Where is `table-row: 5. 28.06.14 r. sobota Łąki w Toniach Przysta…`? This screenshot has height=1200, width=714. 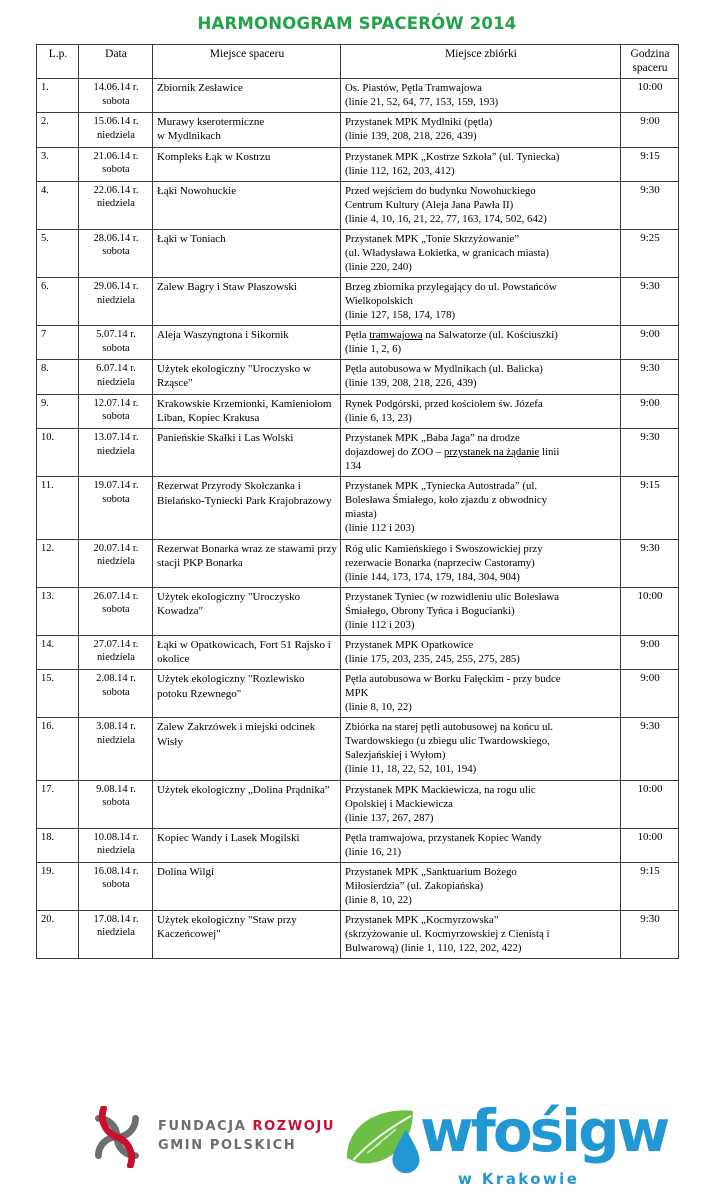
table-row: 5. 28.06.14 r. sobota Łąki w Toniach Przysta… is located at coordinates (357, 253).